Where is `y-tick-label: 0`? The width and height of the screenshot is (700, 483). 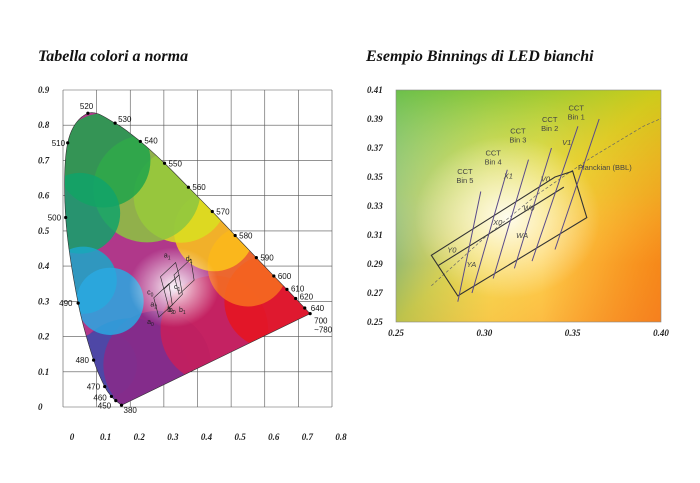
y-tick-label: 0 is located at coordinates (40, 407).